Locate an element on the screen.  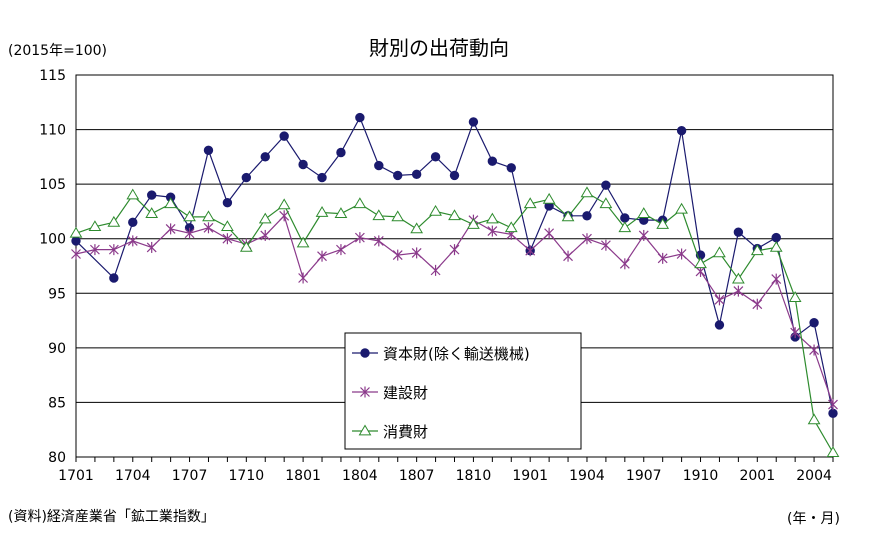
y-tick-label: 100 is located at coordinates (52, 240).